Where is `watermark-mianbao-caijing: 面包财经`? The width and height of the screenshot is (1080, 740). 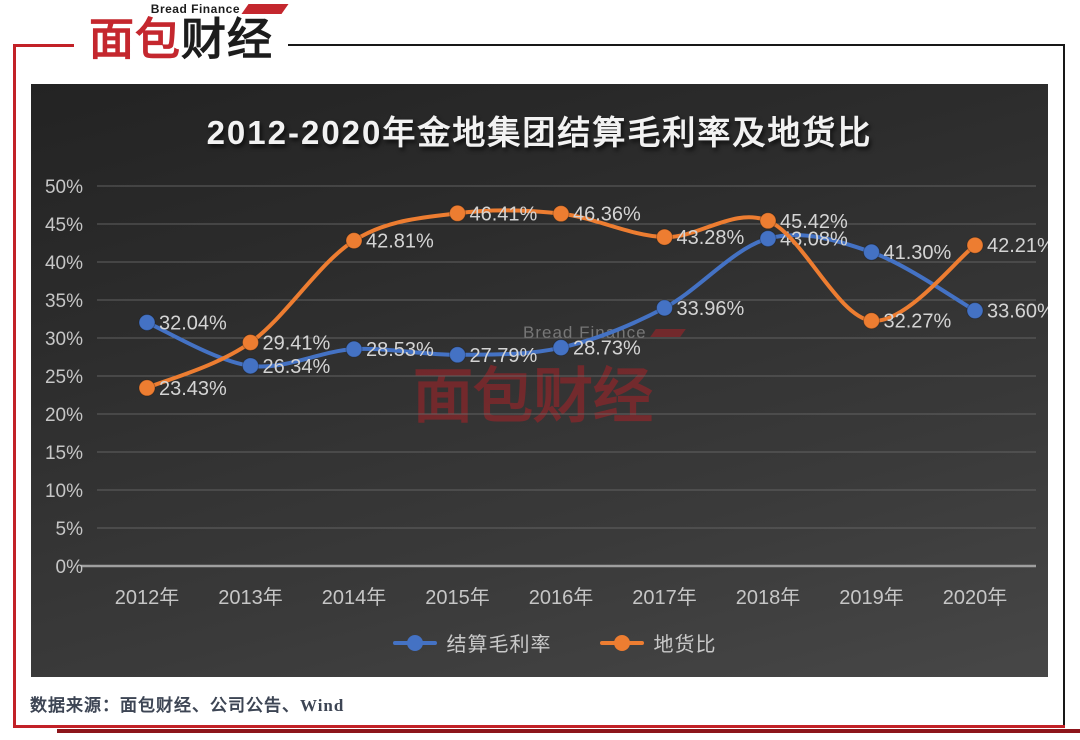
watermark-mianbao-caijing: 面包财经 is located at coordinates (533, 396).